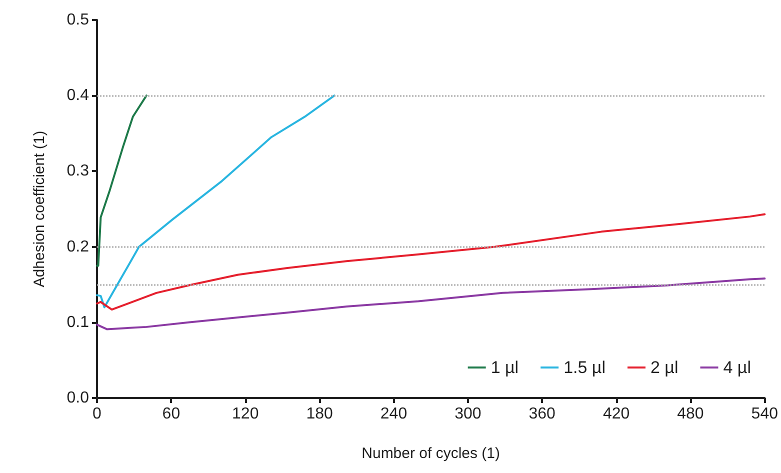 The height and width of the screenshot is (473, 781). I want to click on legend-label: 4 µl, so click(737, 367).